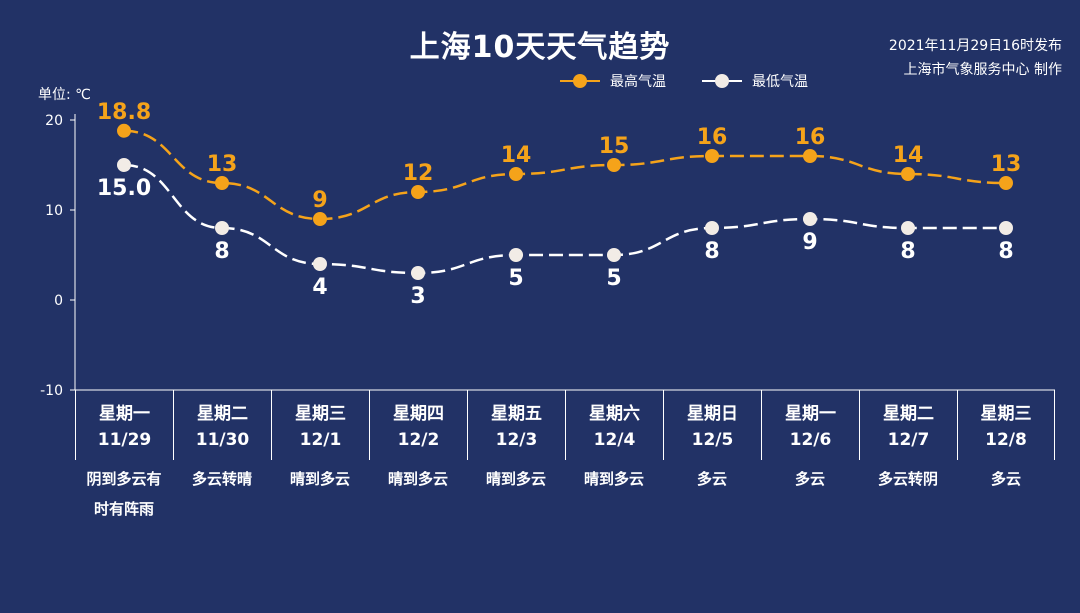  Describe the element at coordinates (638, 82) in the screenshot. I see `legend-high-label: 最高气温` at that location.